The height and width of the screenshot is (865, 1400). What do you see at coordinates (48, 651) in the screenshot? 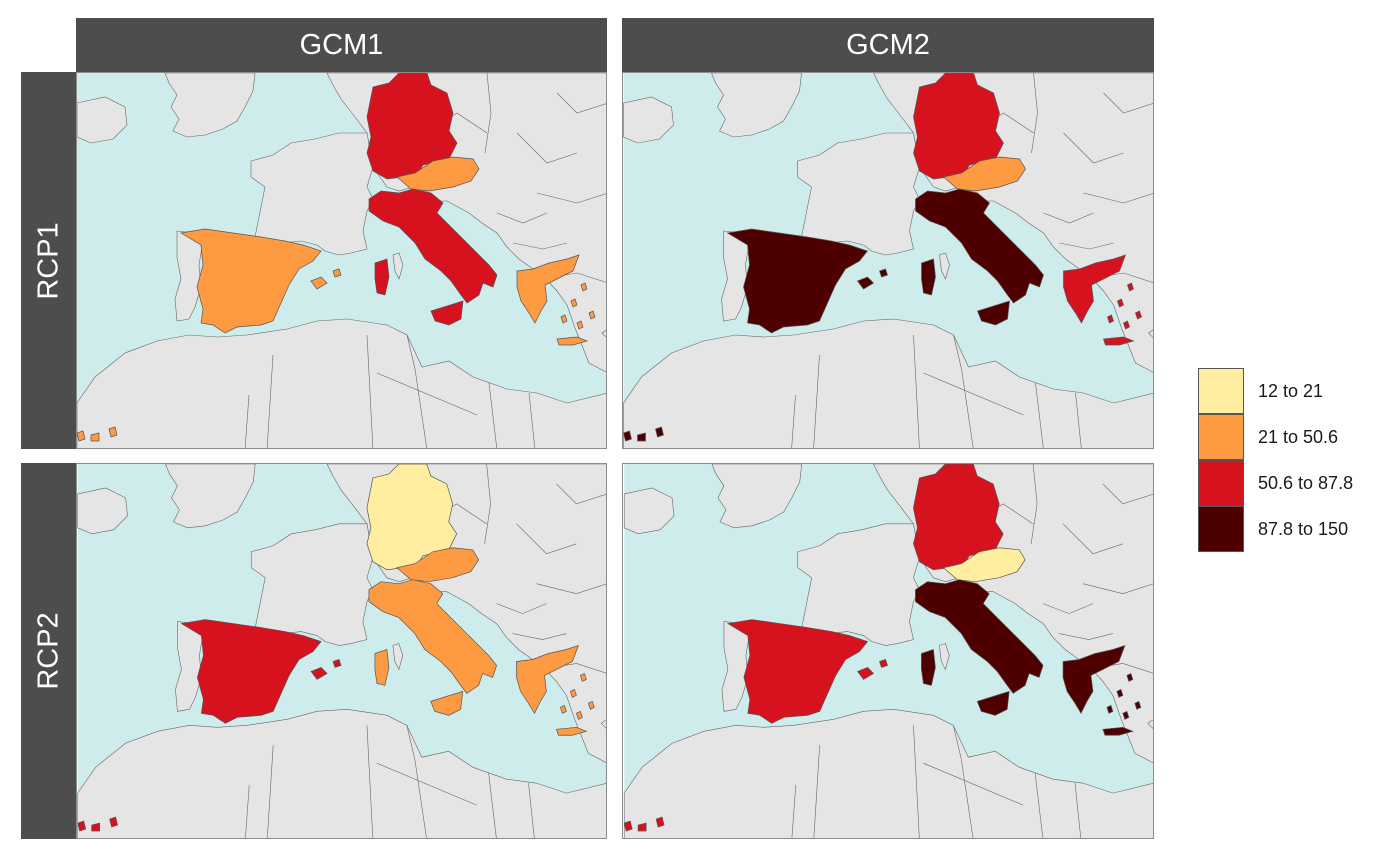
I see `row-header-rcp2: RCP2` at bounding box center [48, 651].